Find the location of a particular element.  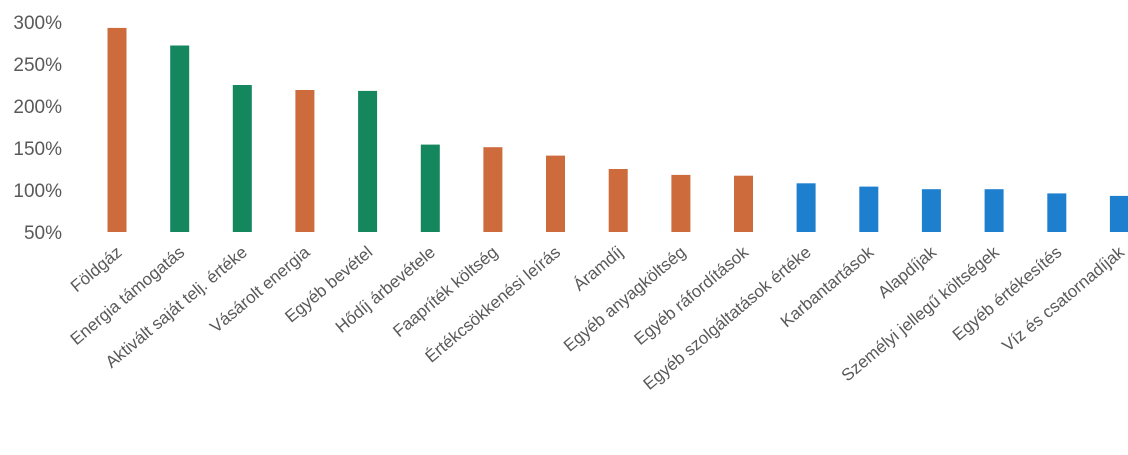

y-tick-label: 250% is located at coordinates (37, 65).